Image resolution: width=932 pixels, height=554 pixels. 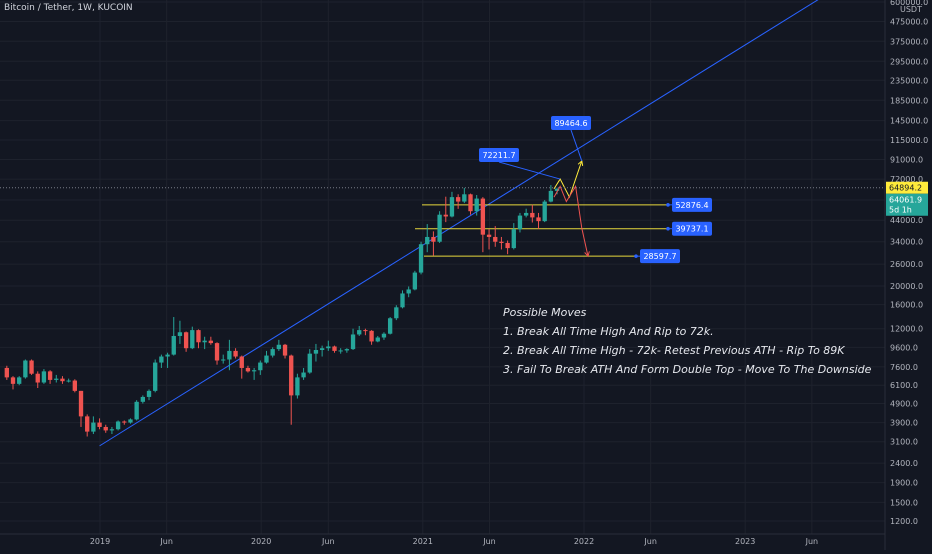 I want to click on y-tick-label: 7600.0, so click(x=904, y=367).